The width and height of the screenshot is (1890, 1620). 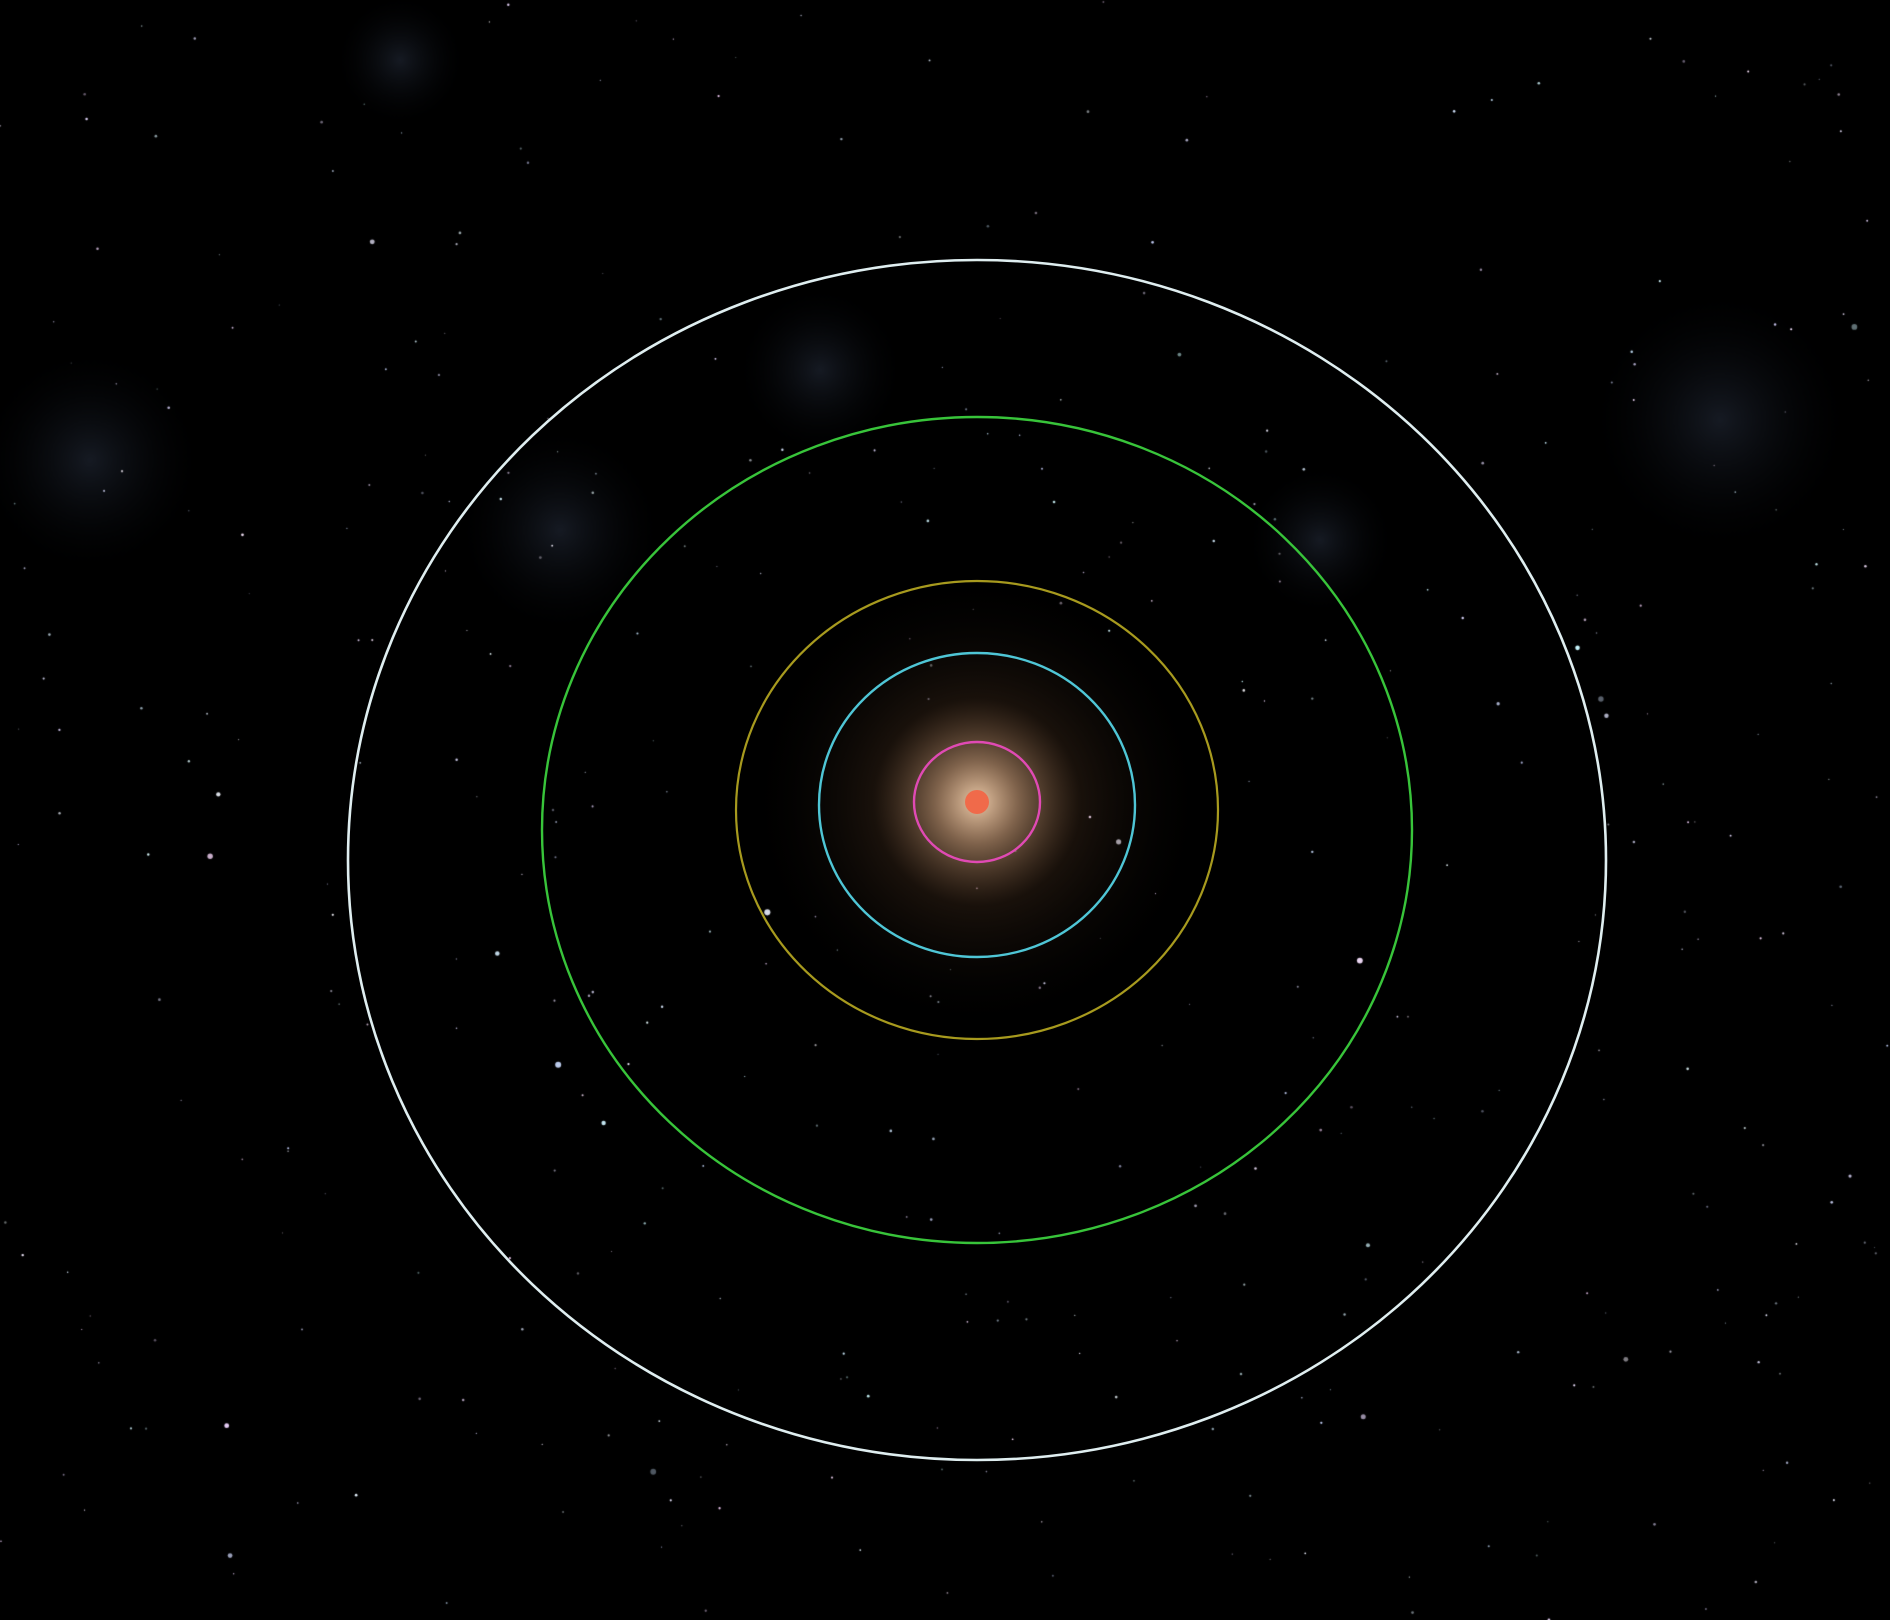 I want to click on red-dwarf-star-icon, so click(x=977, y=802).